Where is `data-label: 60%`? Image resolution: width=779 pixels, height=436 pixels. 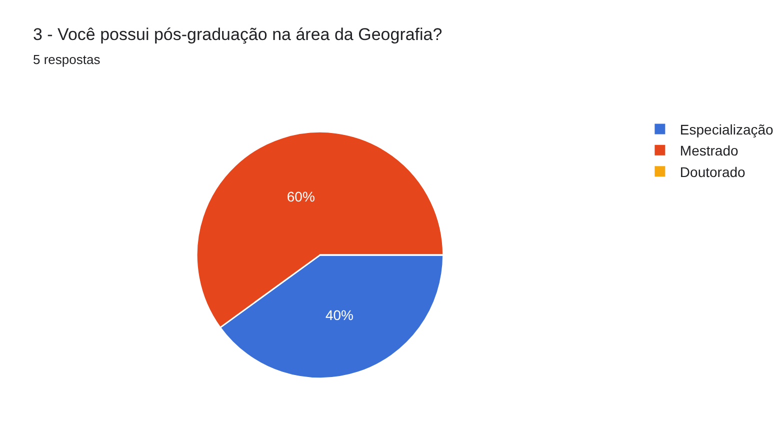
data-label: 60% is located at coordinates (300, 196).